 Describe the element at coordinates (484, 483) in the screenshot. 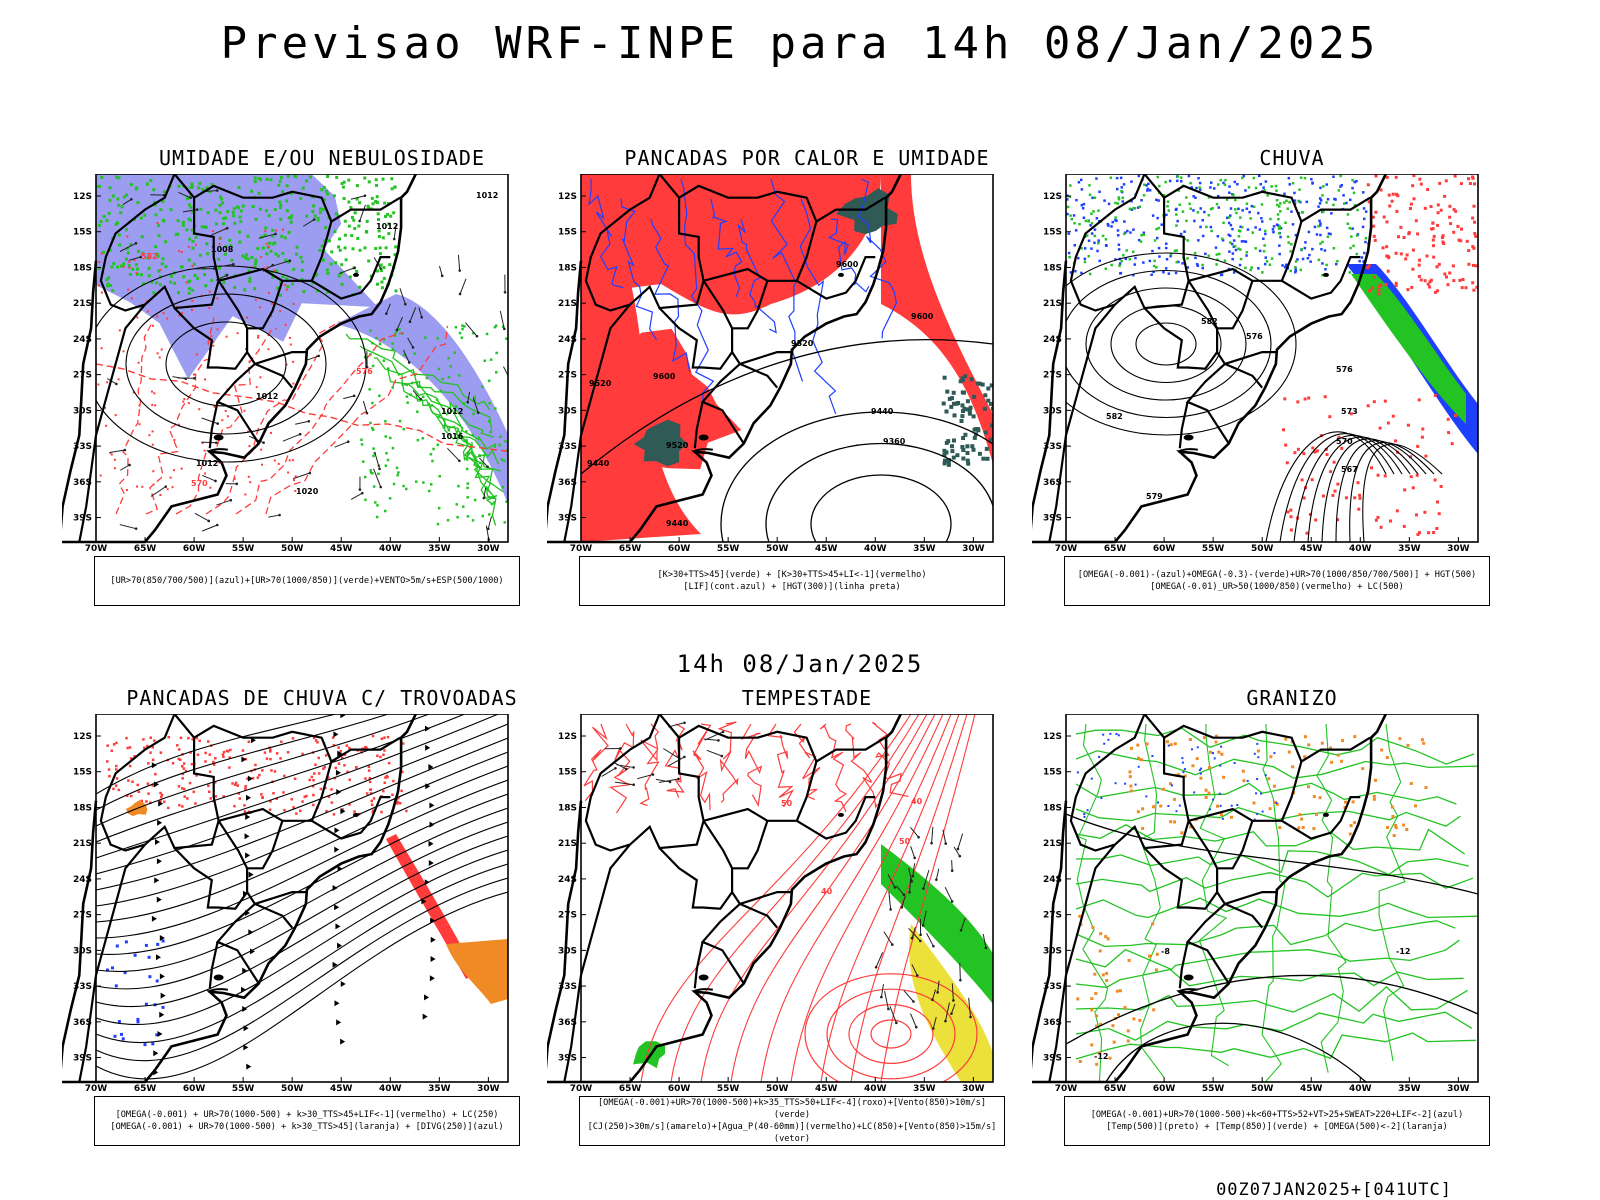

I see `green-contour` at that location.